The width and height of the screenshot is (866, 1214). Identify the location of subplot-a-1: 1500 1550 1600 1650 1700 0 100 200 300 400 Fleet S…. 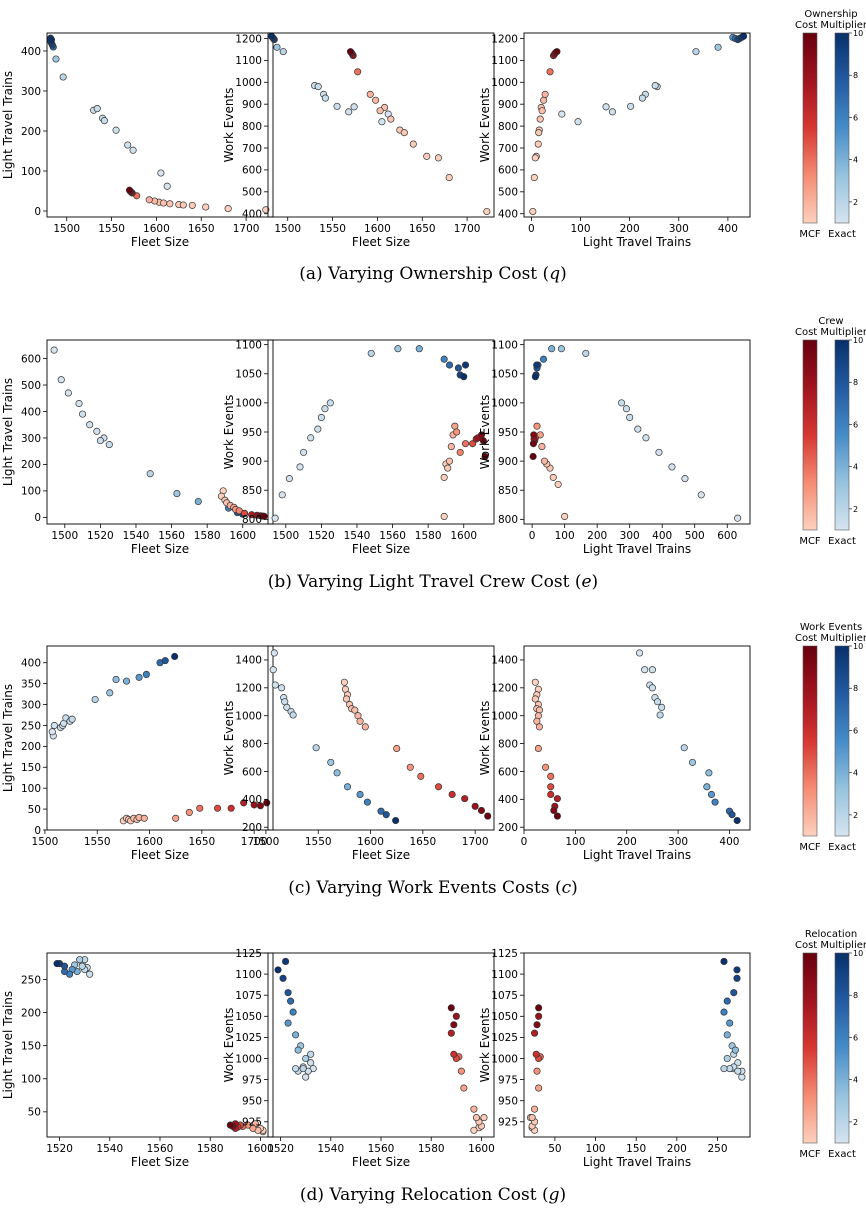
(137, 140).